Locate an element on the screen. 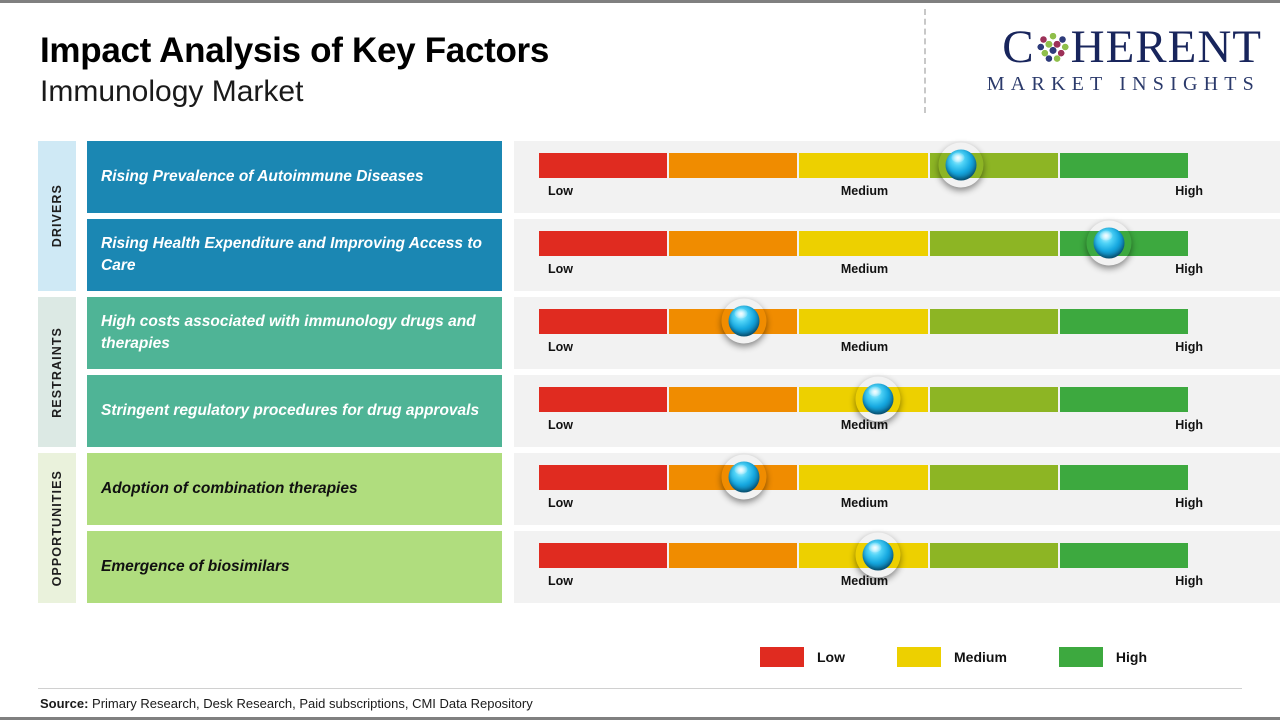 The image size is (1280, 720). chart-legend: Low Medium High is located at coordinates (953, 657).